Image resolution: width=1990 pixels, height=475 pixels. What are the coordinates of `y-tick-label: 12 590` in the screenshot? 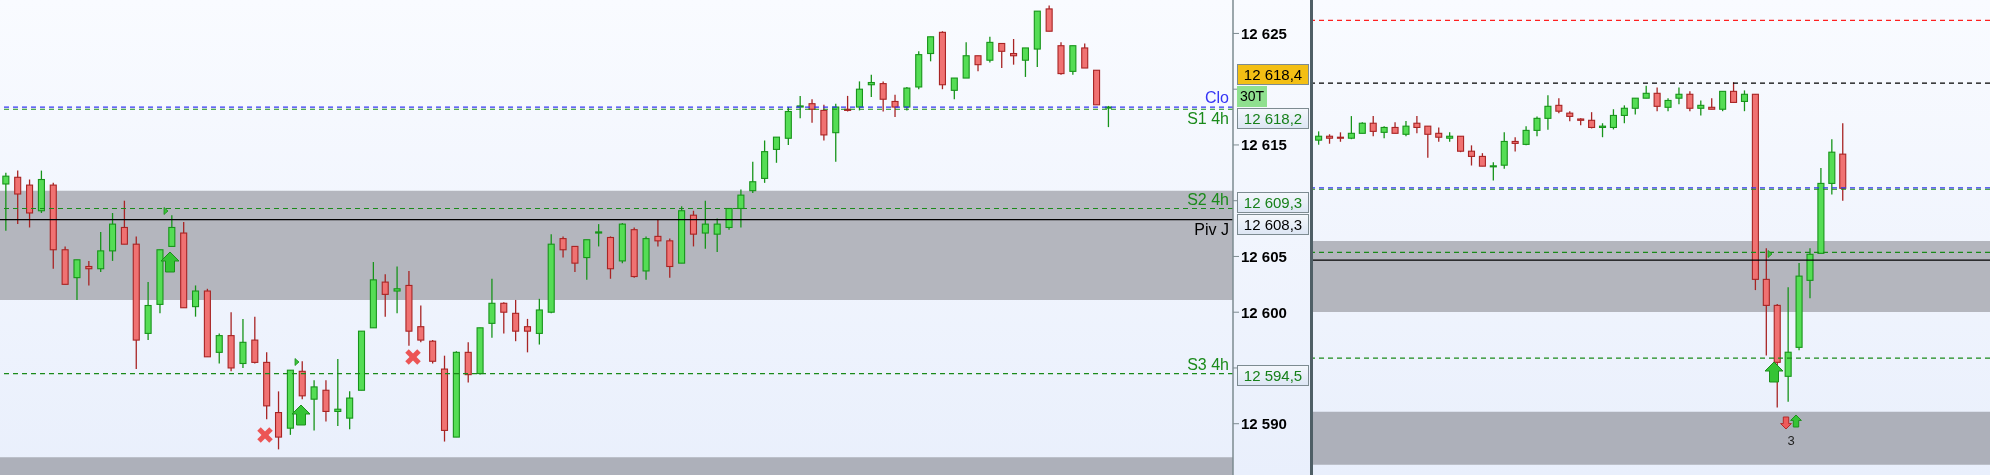 It's located at (1264, 424).